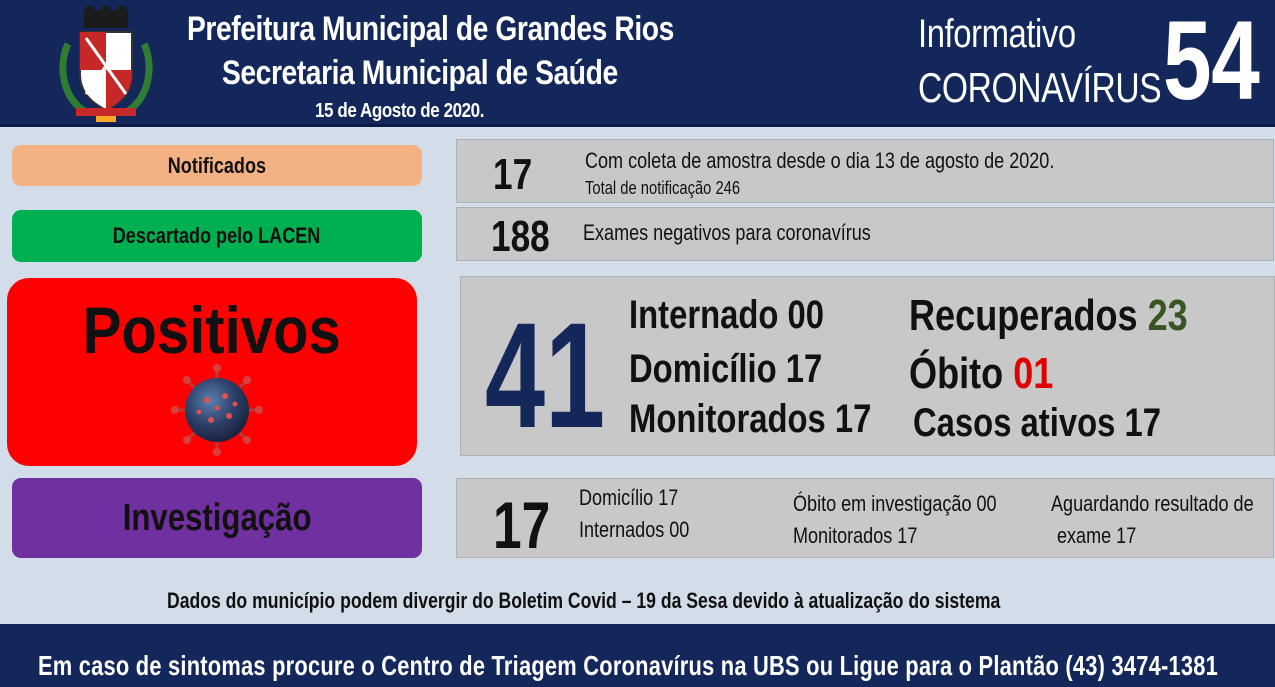 The width and height of the screenshot is (1275, 687). I want to click on investigacao-label: Investigação, so click(217, 517).